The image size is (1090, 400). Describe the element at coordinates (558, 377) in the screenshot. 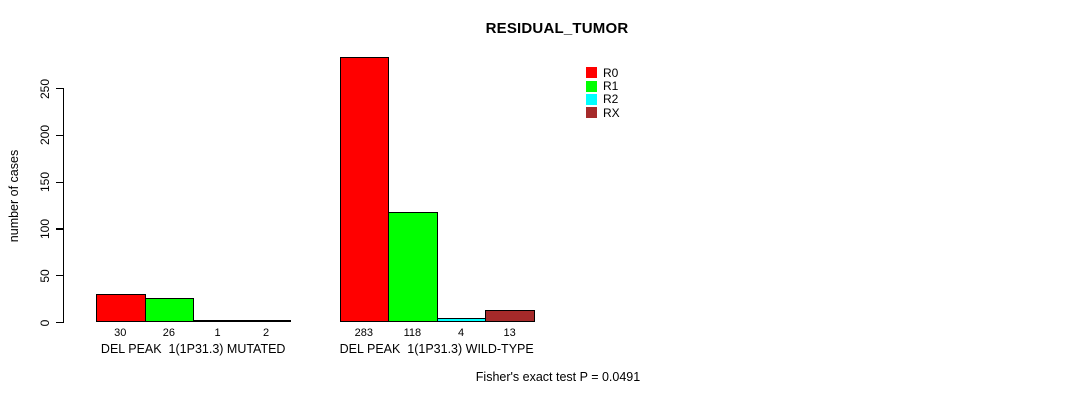

I see `fisher-test-annotation: Fisher's exact test P = 0.0491` at that location.